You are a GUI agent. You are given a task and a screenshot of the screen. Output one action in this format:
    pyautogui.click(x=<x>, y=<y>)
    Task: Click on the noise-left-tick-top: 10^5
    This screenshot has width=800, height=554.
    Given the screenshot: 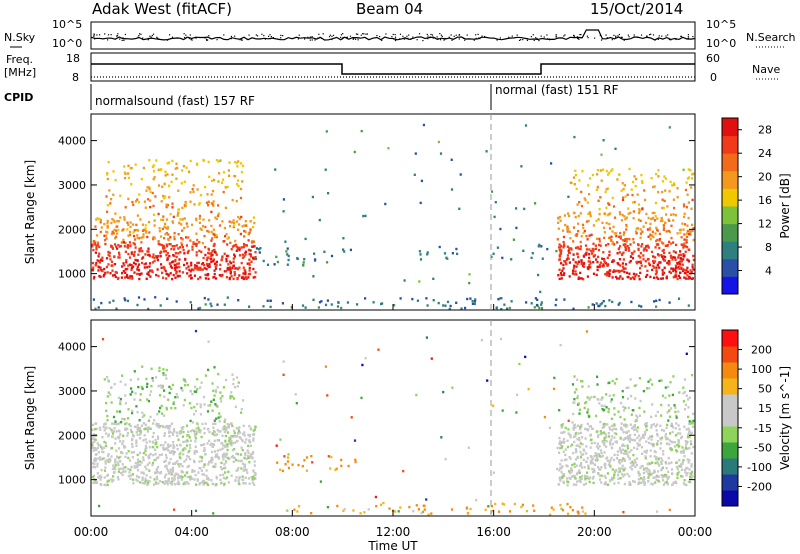 What is the action you would take?
    pyautogui.click(x=67, y=24)
    